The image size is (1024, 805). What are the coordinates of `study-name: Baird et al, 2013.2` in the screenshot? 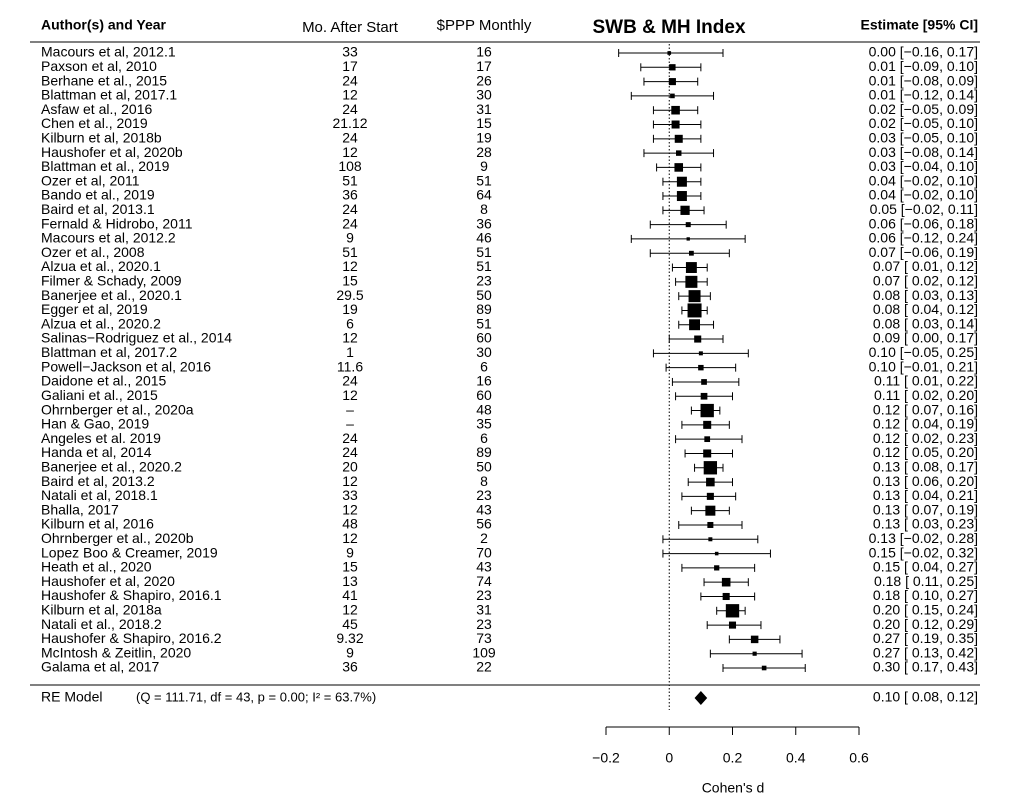 It's located at (98, 481).